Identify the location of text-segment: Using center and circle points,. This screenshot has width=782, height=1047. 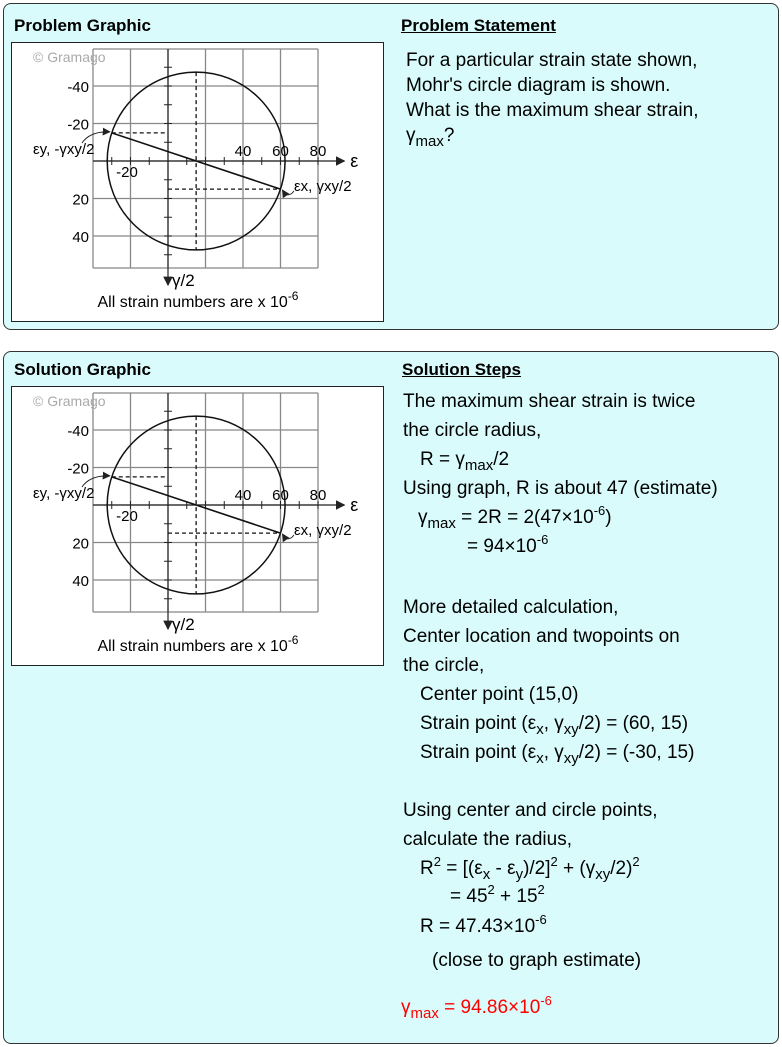
(530, 810).